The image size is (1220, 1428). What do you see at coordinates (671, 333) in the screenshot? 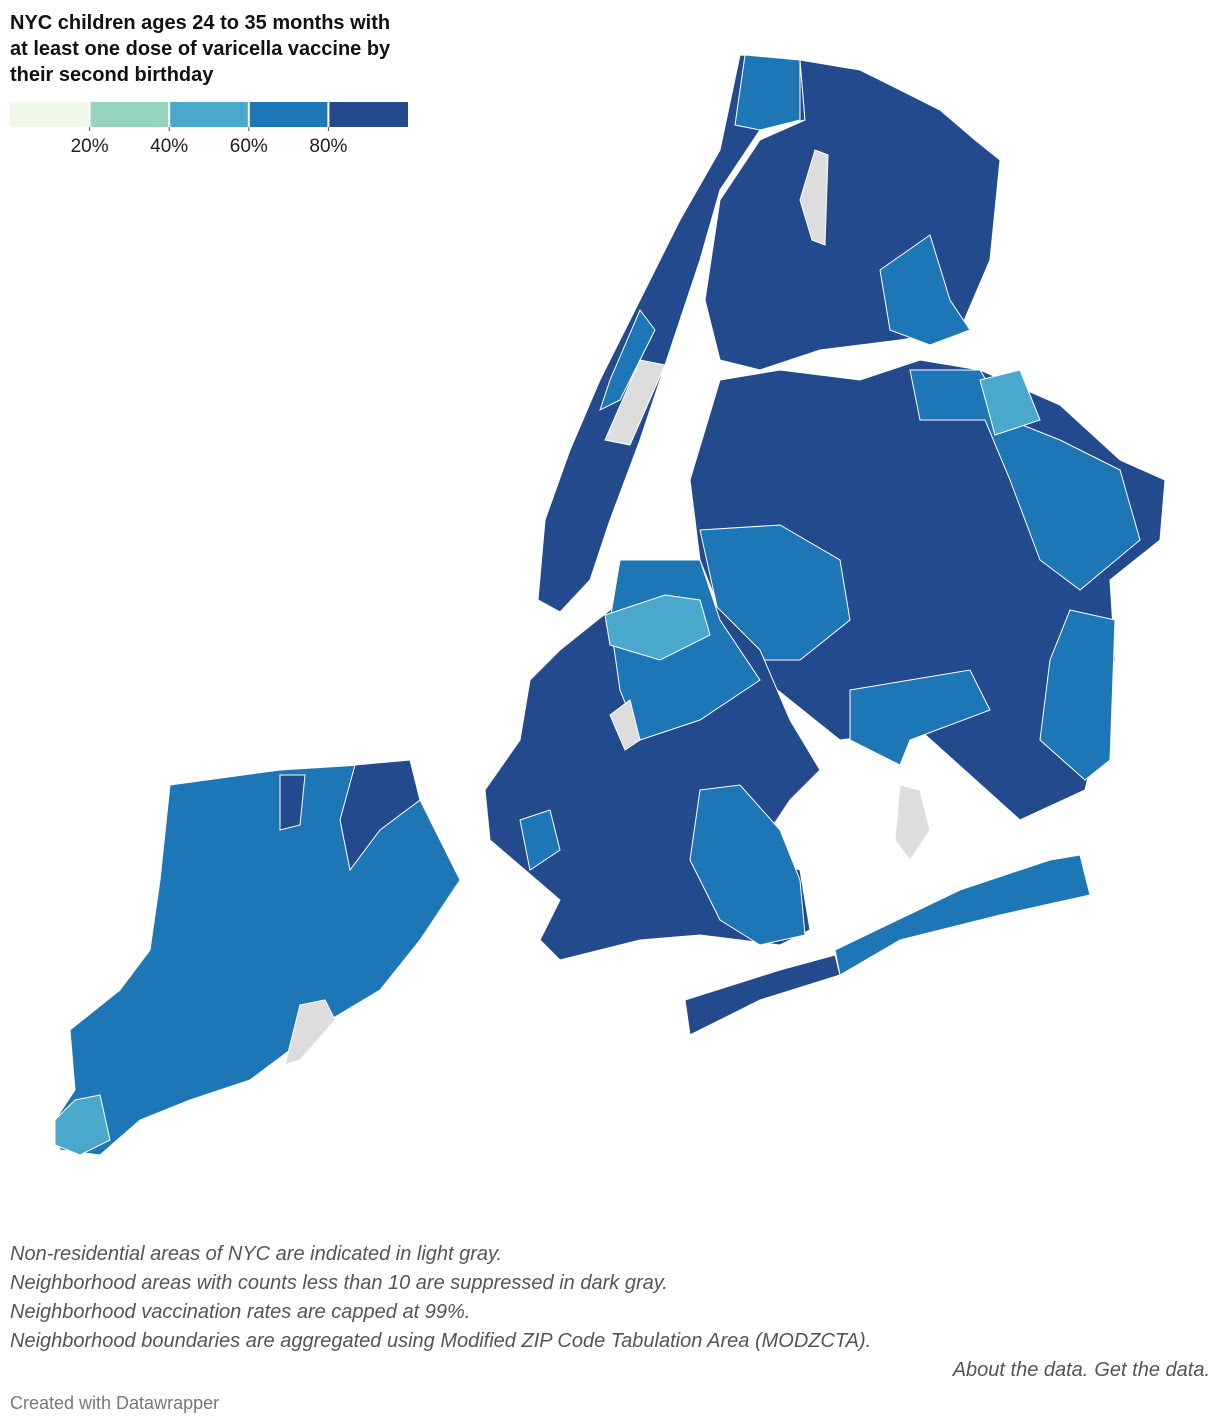
I see `manhattan` at bounding box center [671, 333].